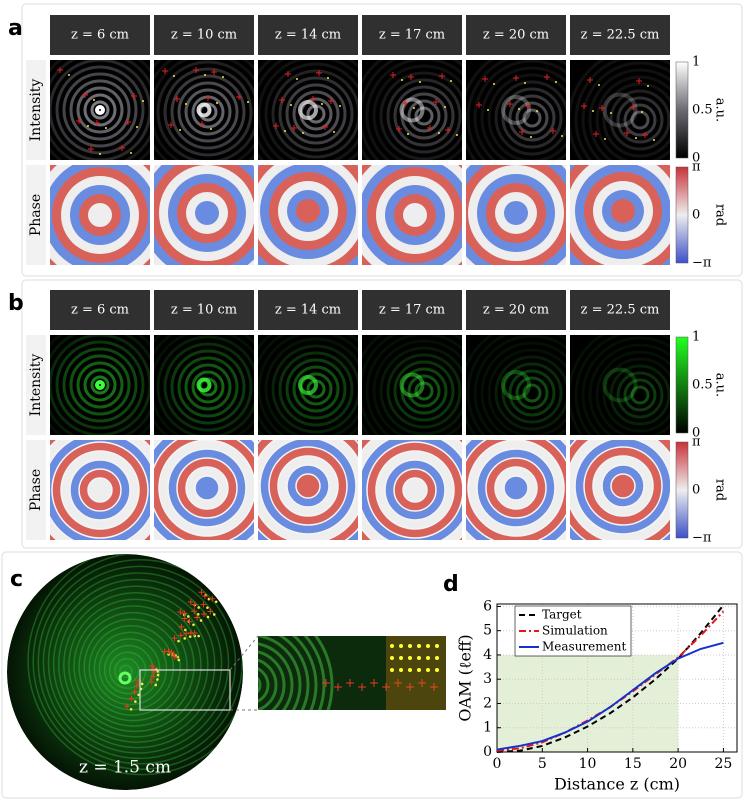 This screenshot has height=801, width=747. Describe the element at coordinates (497, 764) in the screenshot. I see `x-tick-label: 0` at that location.